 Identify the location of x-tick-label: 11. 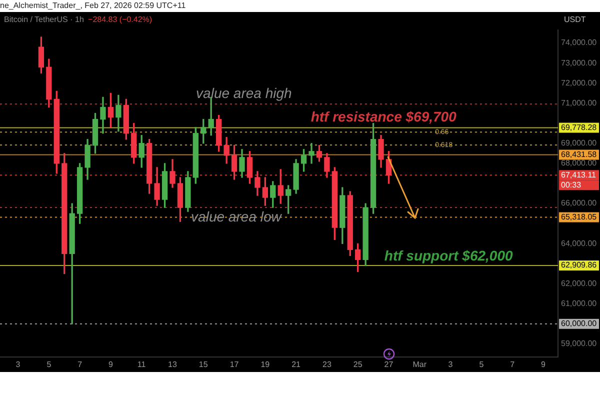
(141, 365).